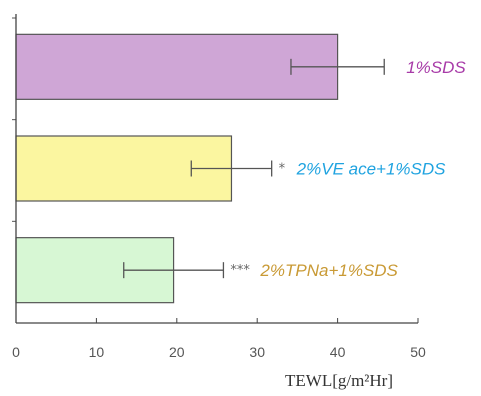  Describe the element at coordinates (97, 352) in the screenshot. I see `x-tick-label: 10` at that location.